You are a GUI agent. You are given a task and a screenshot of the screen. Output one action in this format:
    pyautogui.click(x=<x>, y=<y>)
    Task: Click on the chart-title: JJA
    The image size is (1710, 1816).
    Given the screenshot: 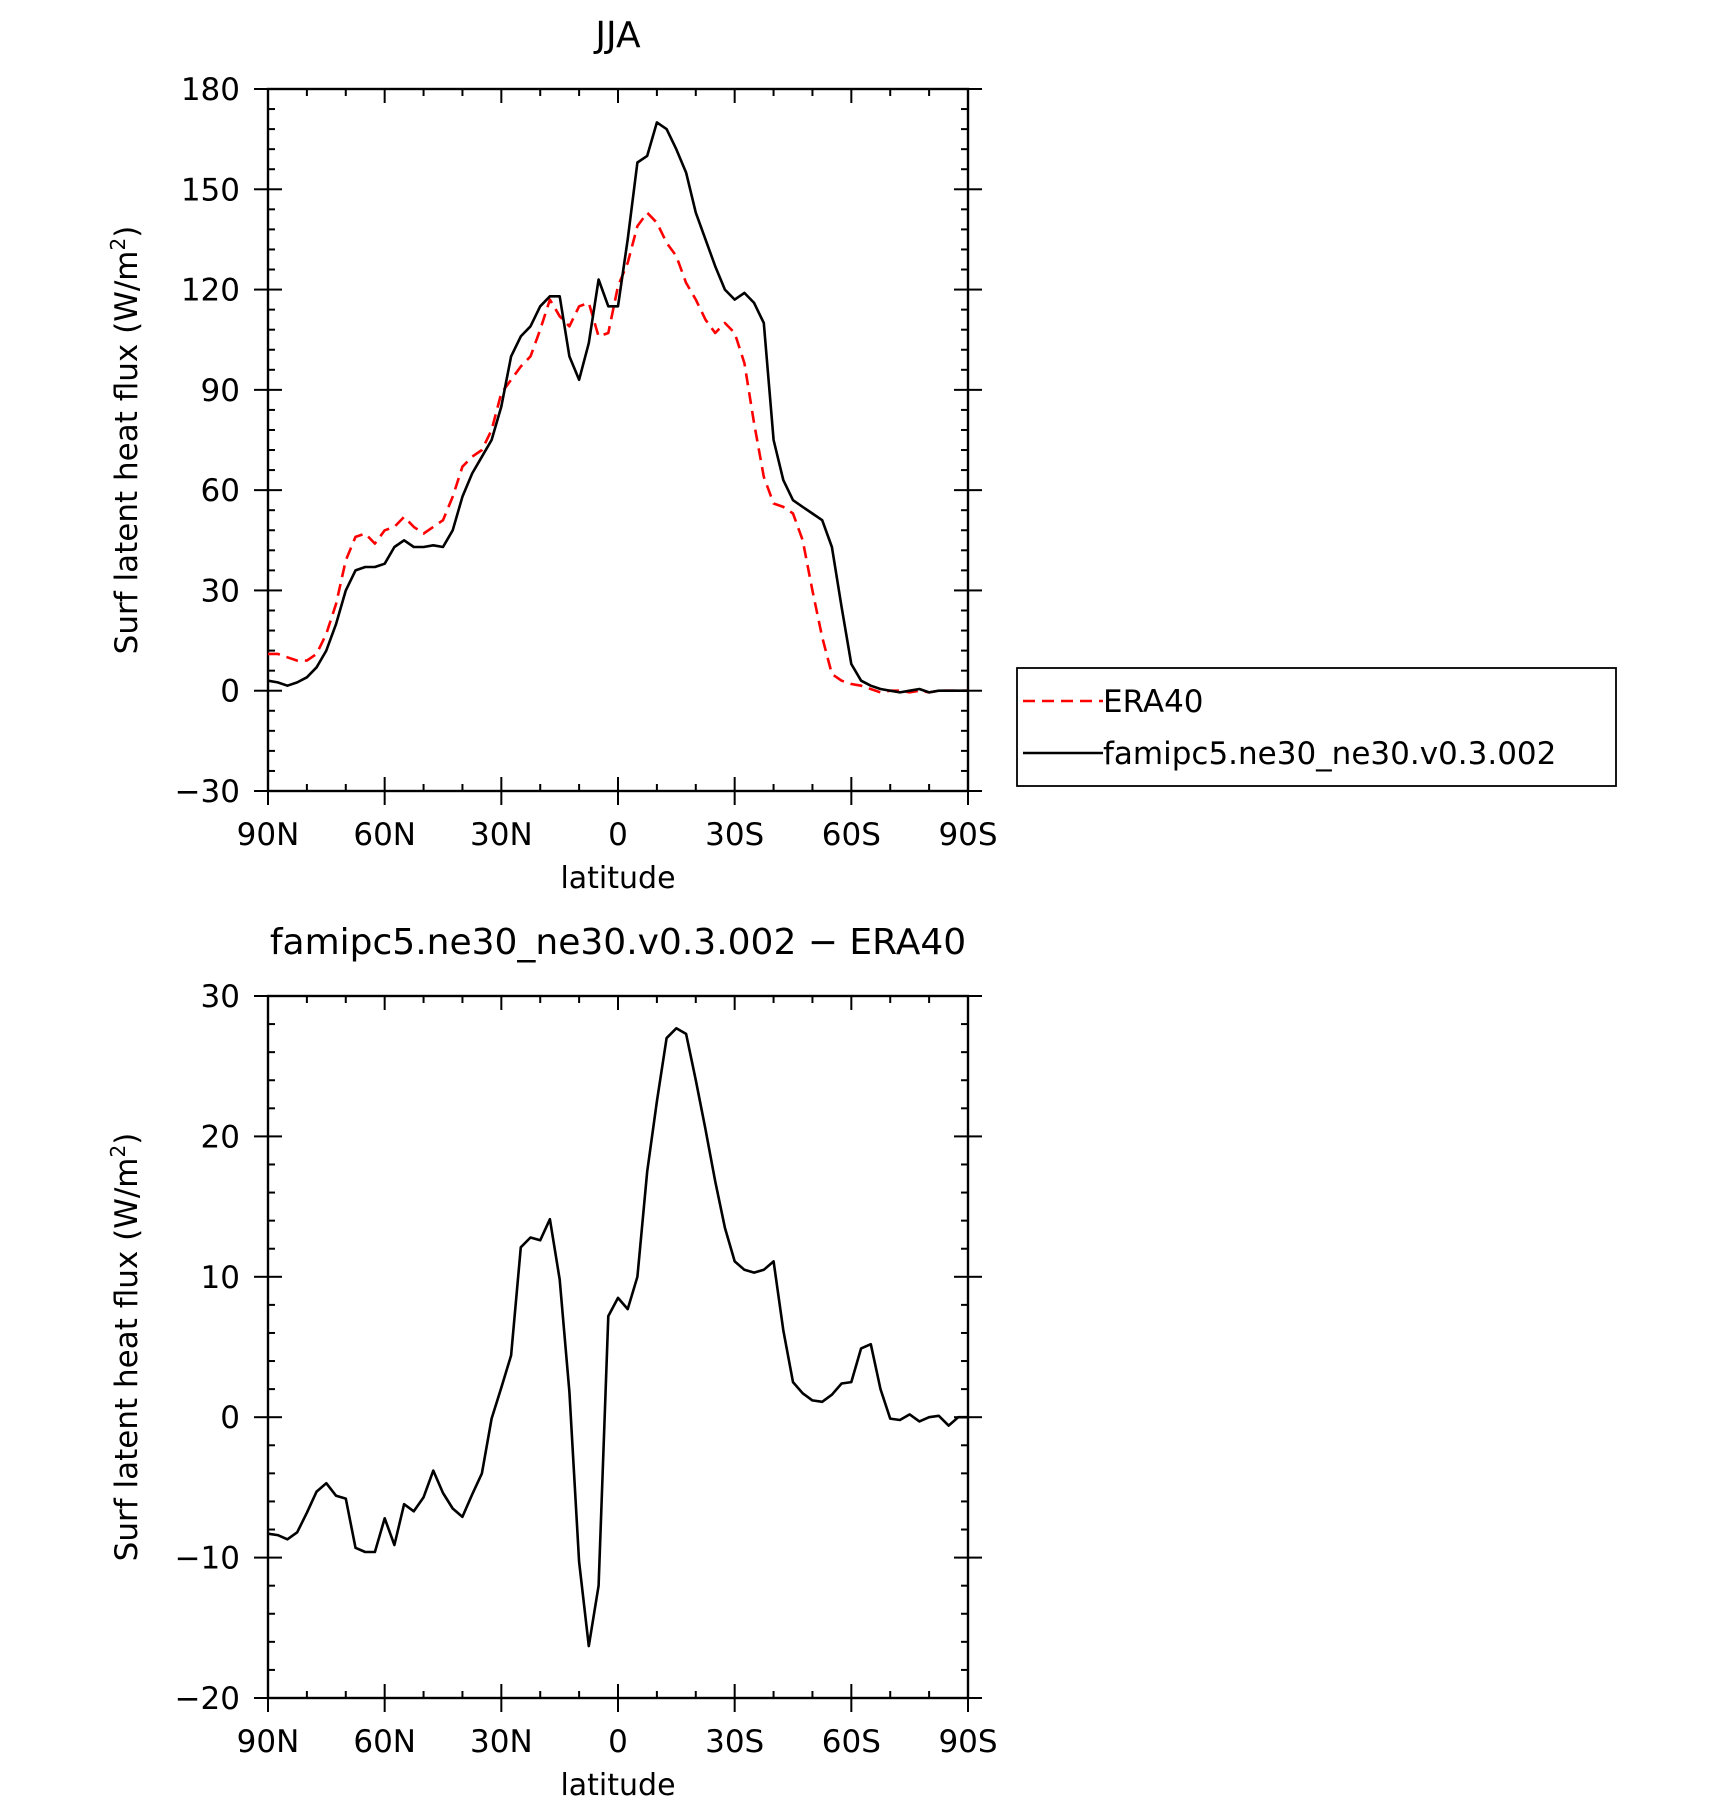 What is the action you would take?
    pyautogui.click(x=617, y=35)
    